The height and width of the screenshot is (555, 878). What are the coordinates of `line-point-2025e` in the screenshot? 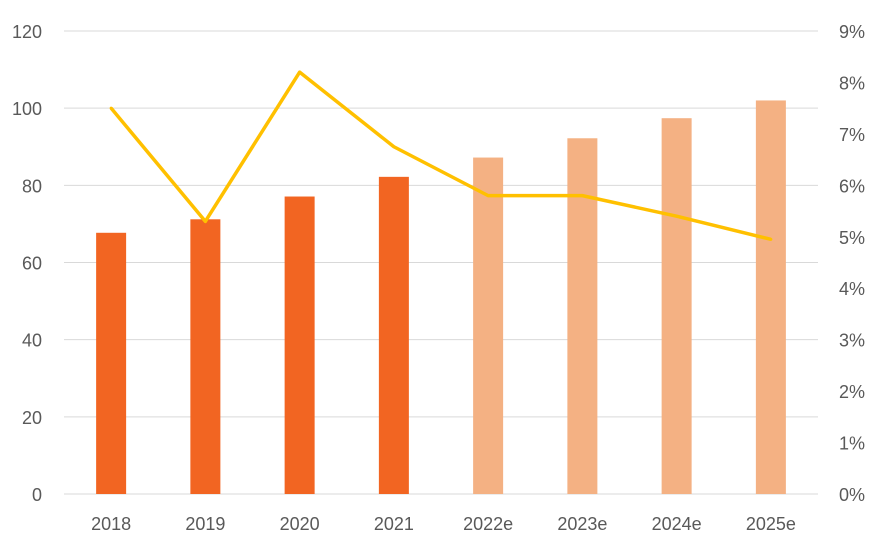 It's located at (771, 239).